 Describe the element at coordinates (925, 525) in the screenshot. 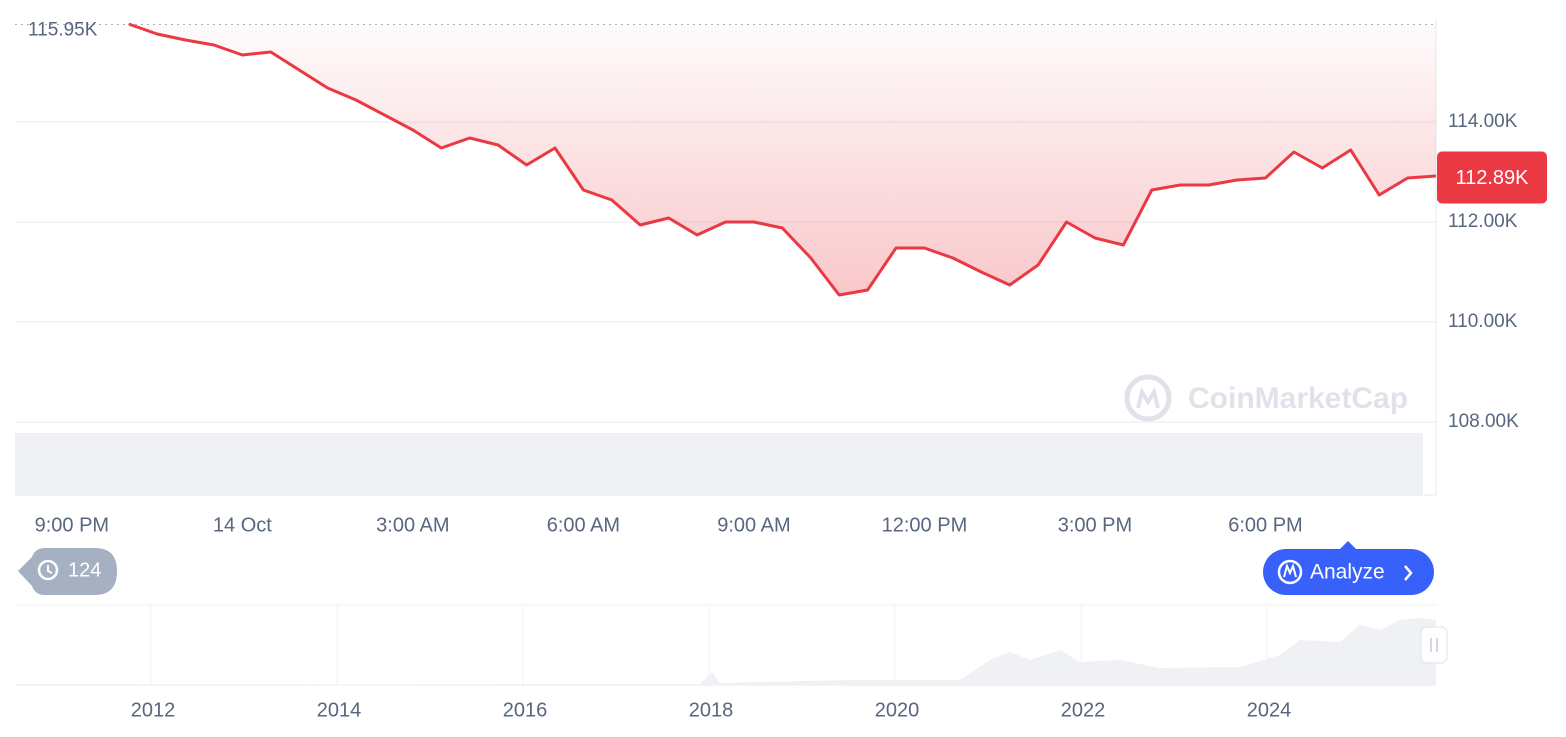

I see `x-tick-label: 12:00 PM` at that location.